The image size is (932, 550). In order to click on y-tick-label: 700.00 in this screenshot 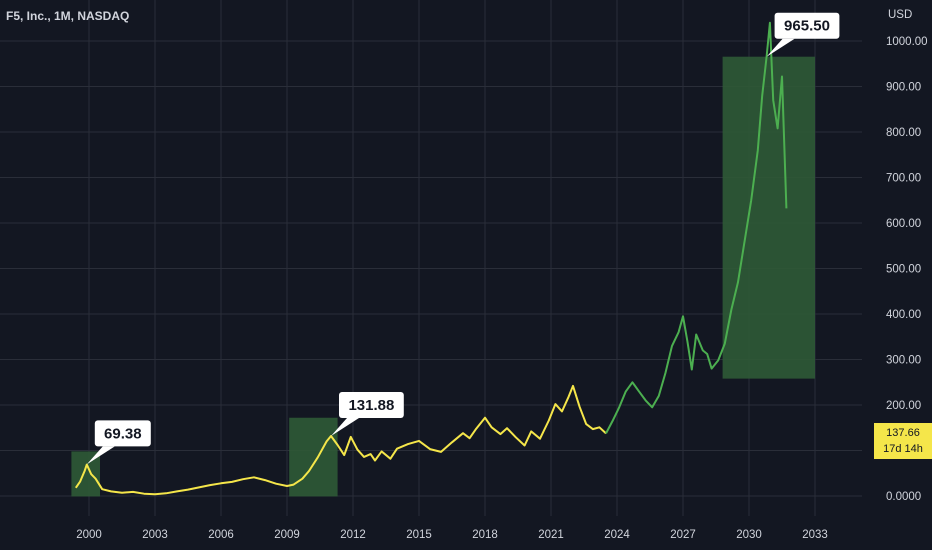, I will do `click(903, 179)`.